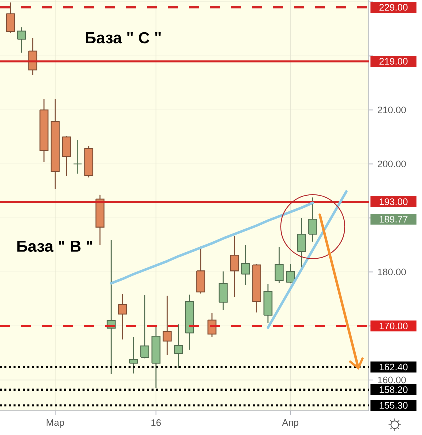 This screenshot has height=435, width=422. Describe the element at coordinates (394, 219) in the screenshot. I see `text: 189.77` at that location.